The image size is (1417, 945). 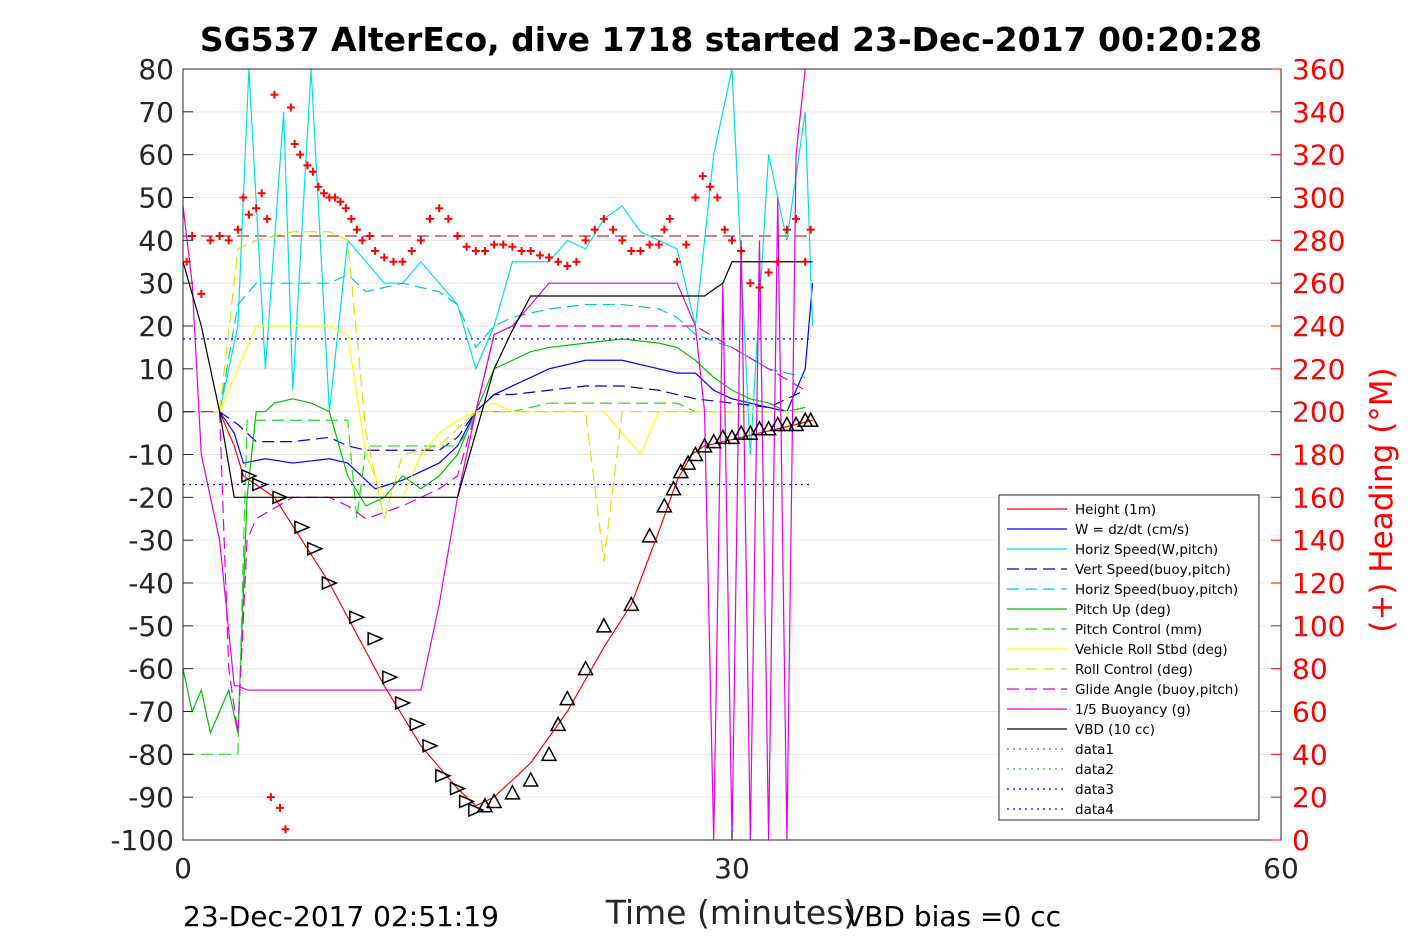 What do you see at coordinates (341, 916) in the screenshot?
I see `footer-date: 23-Dec-2017 02:51:19` at bounding box center [341, 916].